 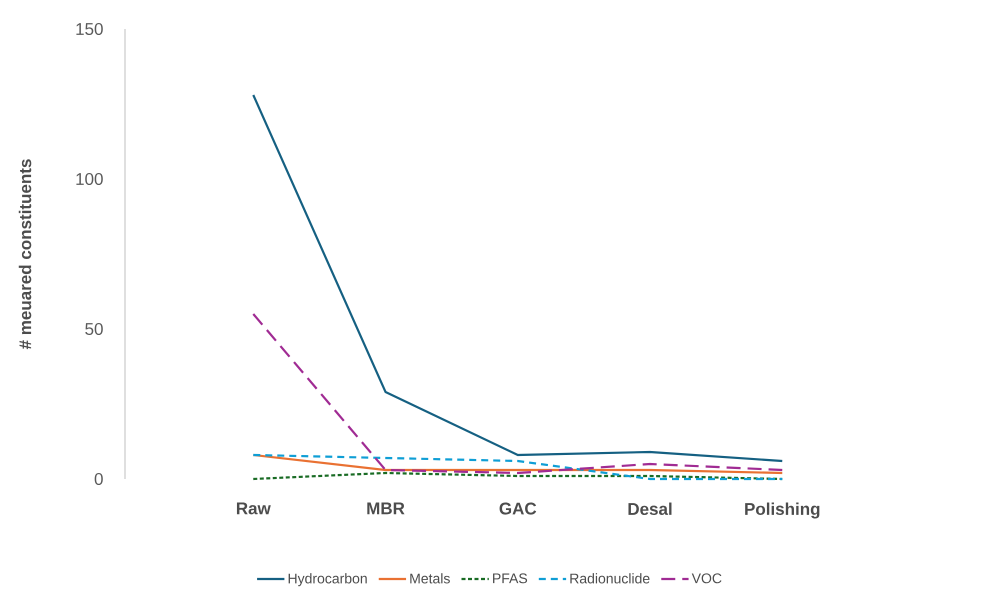 What do you see at coordinates (89, 179) in the screenshot?
I see `y-tick-label: 100` at bounding box center [89, 179].